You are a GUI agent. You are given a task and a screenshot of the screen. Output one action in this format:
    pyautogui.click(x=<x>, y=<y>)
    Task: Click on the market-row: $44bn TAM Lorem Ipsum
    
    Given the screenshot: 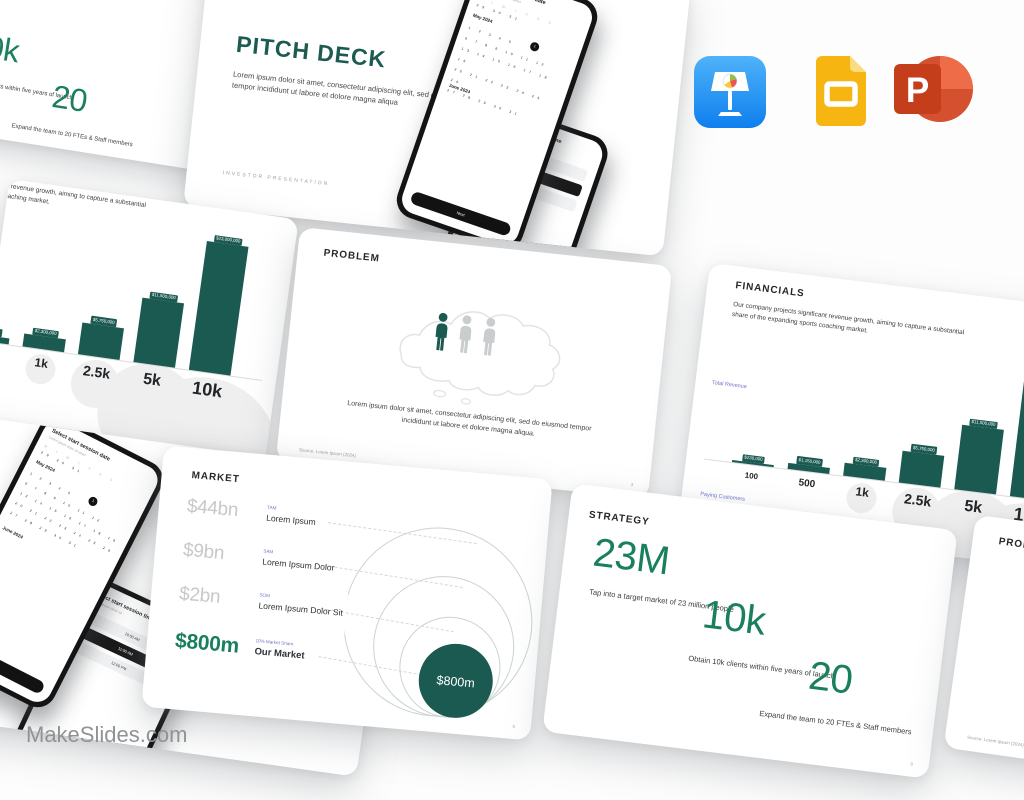 What is the action you would take?
    pyautogui.click(x=251, y=512)
    